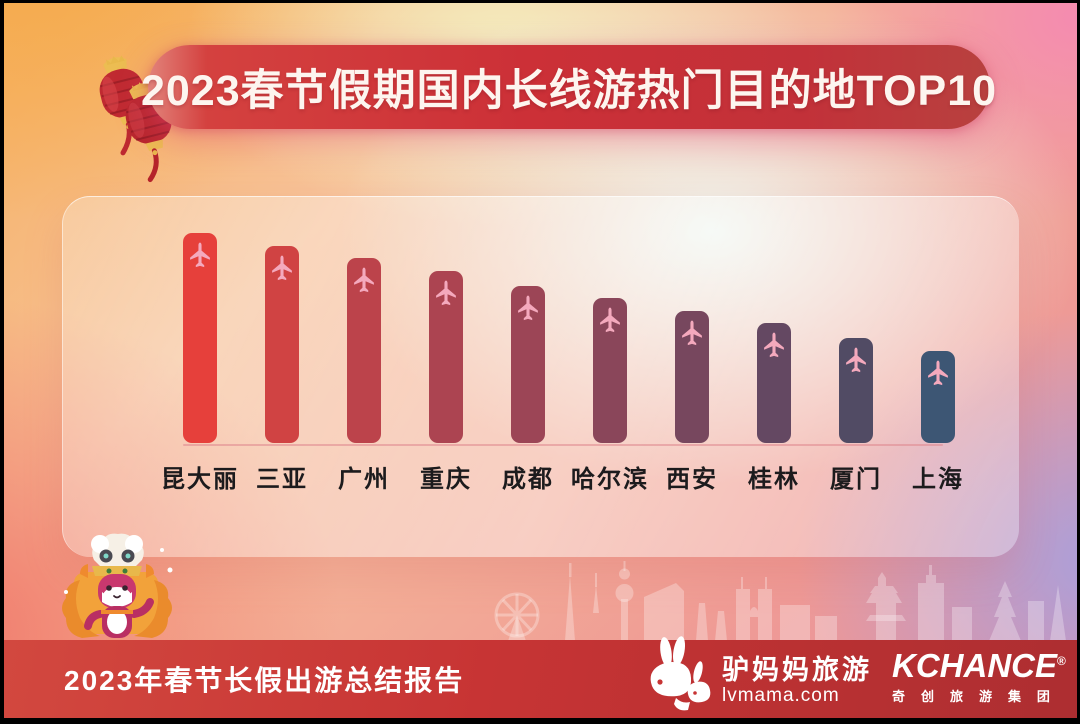 The width and height of the screenshot is (1080, 724). I want to click on kchance-group-char: 集, so click(1014, 696).